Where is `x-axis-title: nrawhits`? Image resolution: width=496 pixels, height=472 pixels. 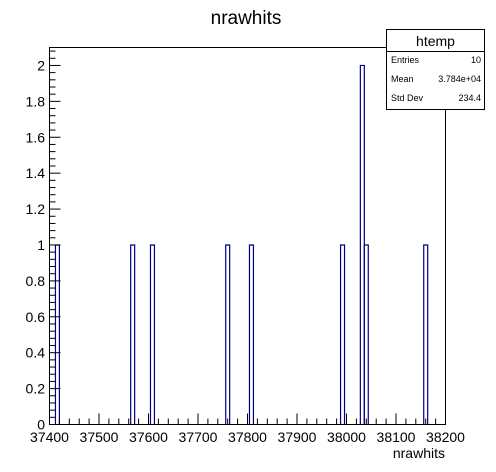 x-axis-title: nrawhits is located at coordinates (419, 453).